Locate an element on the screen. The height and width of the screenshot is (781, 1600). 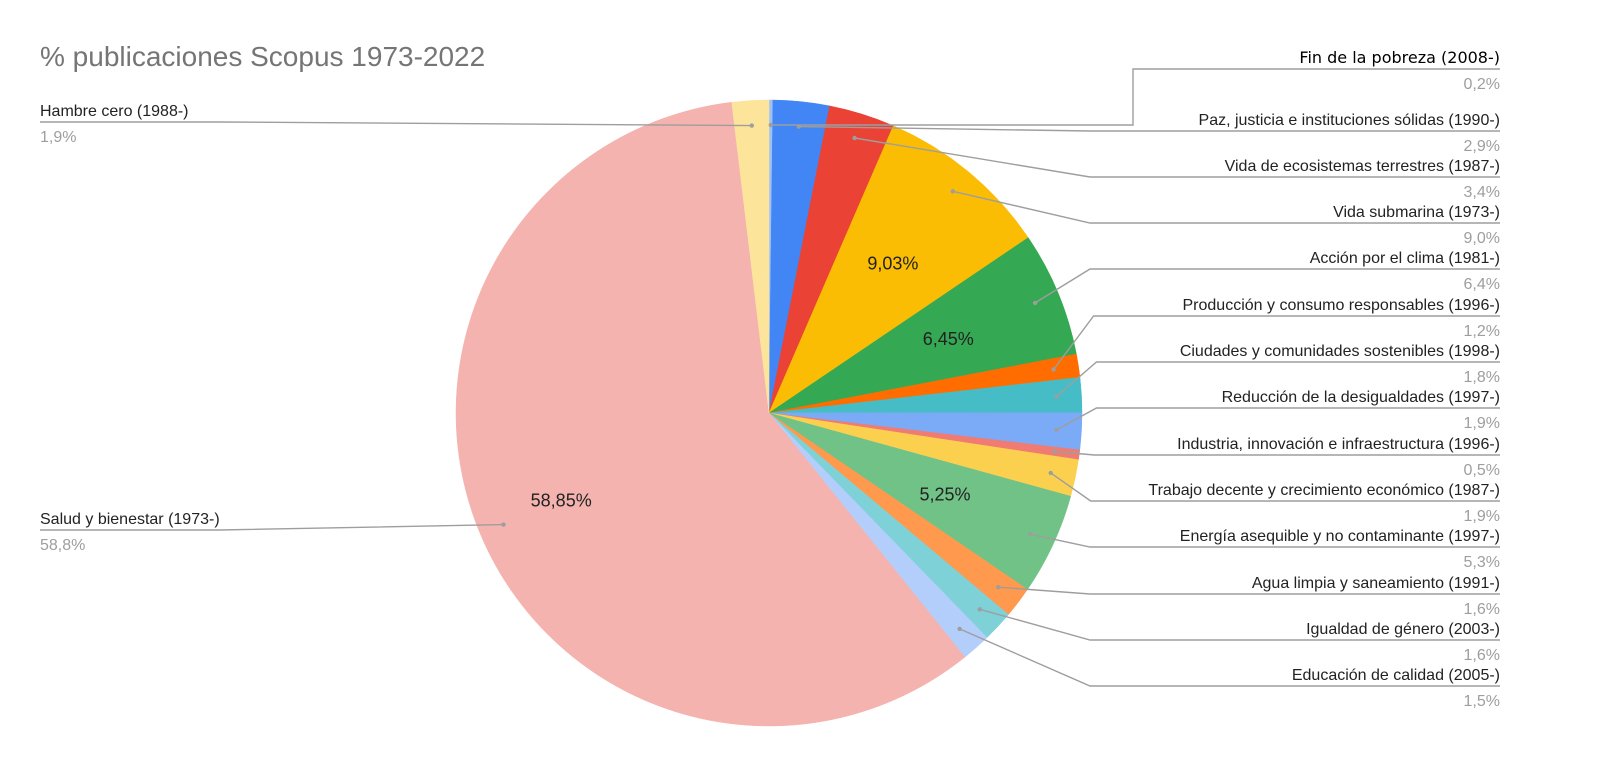
slice-label: Educación de calidad (2005-) is located at coordinates (1396, 675).